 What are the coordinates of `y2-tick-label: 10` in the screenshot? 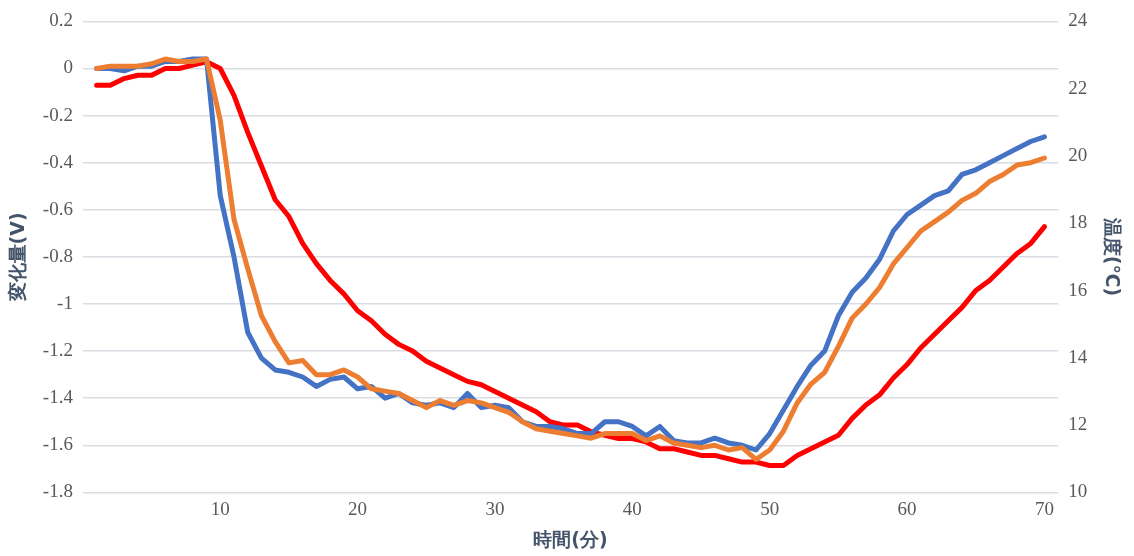 It's located at (1078, 491).